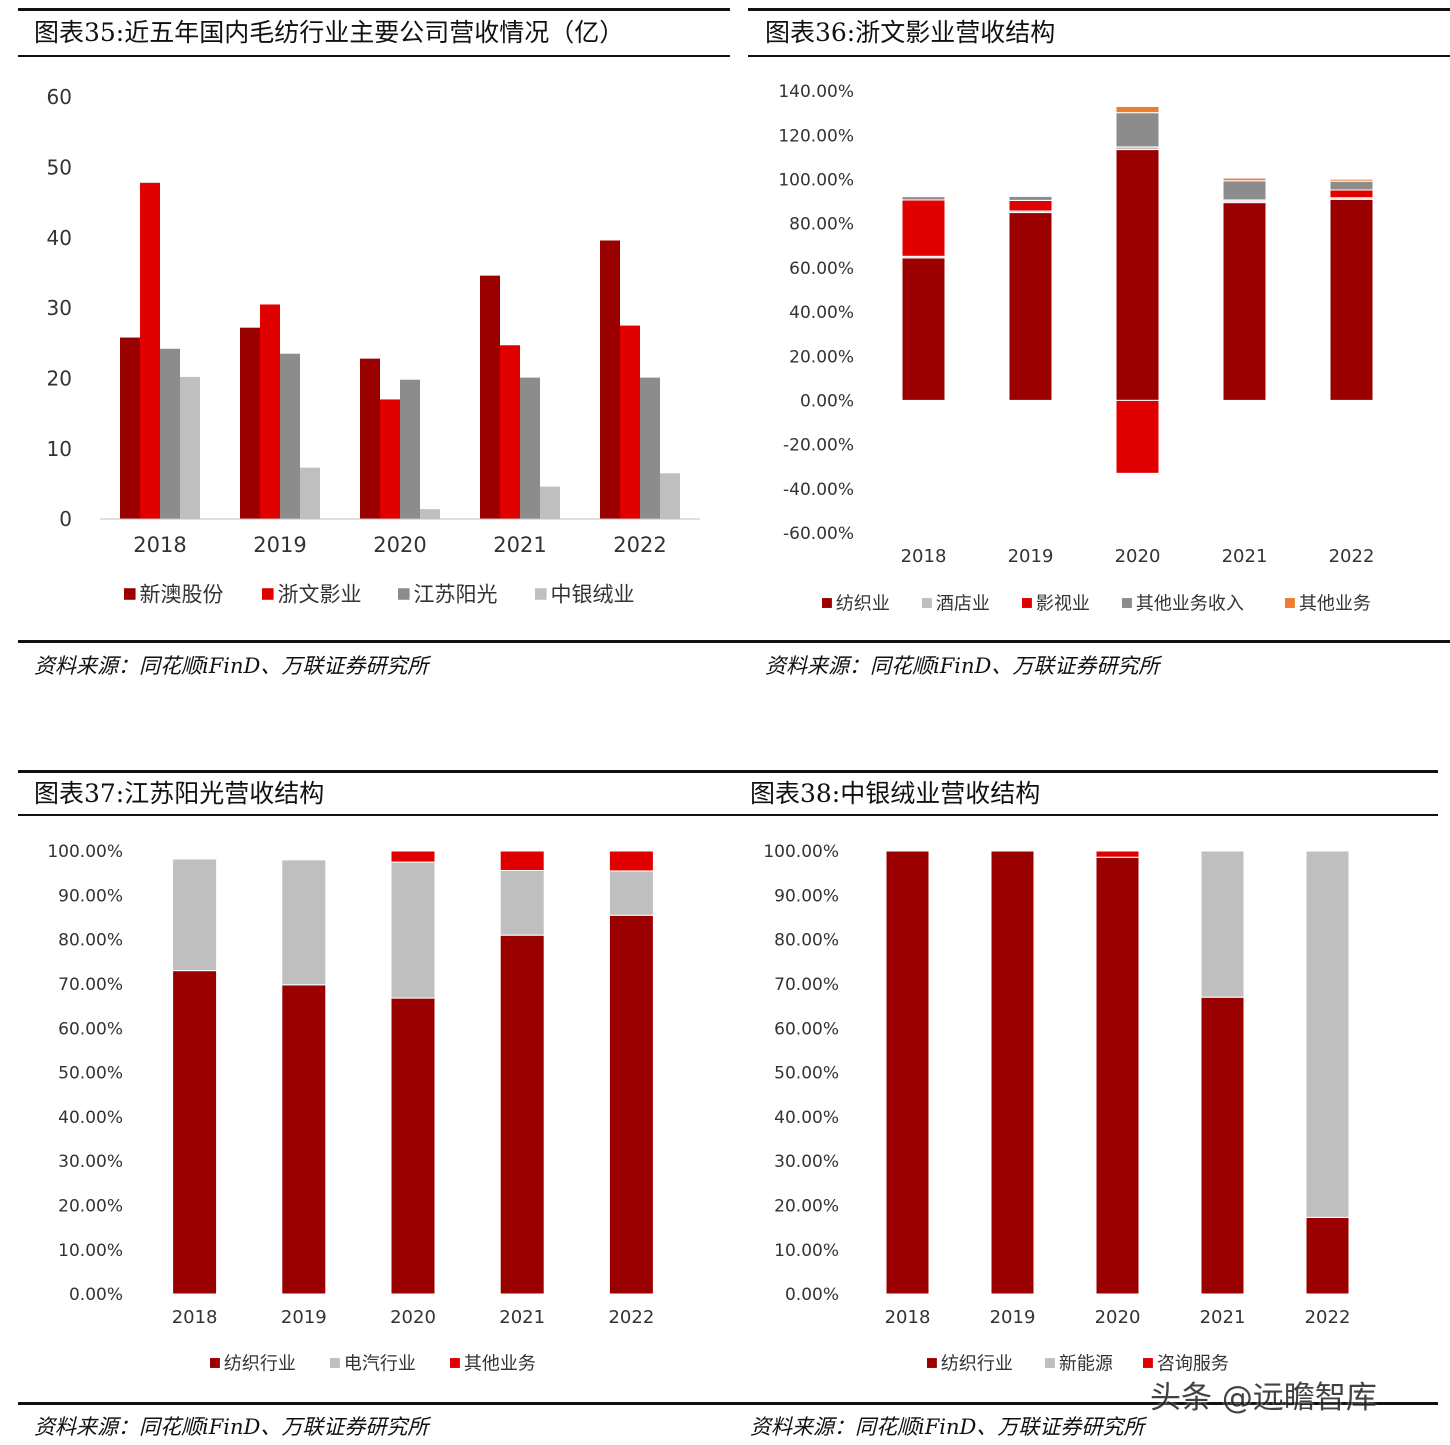  What do you see at coordinates (90, 1162) in the screenshot?
I see `c37-ytick-label: 30.00%` at bounding box center [90, 1162].